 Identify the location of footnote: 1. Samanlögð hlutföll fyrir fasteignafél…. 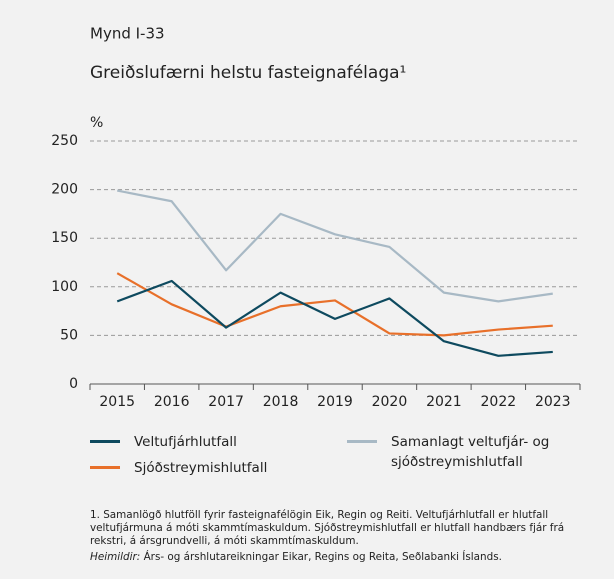
(340, 536).